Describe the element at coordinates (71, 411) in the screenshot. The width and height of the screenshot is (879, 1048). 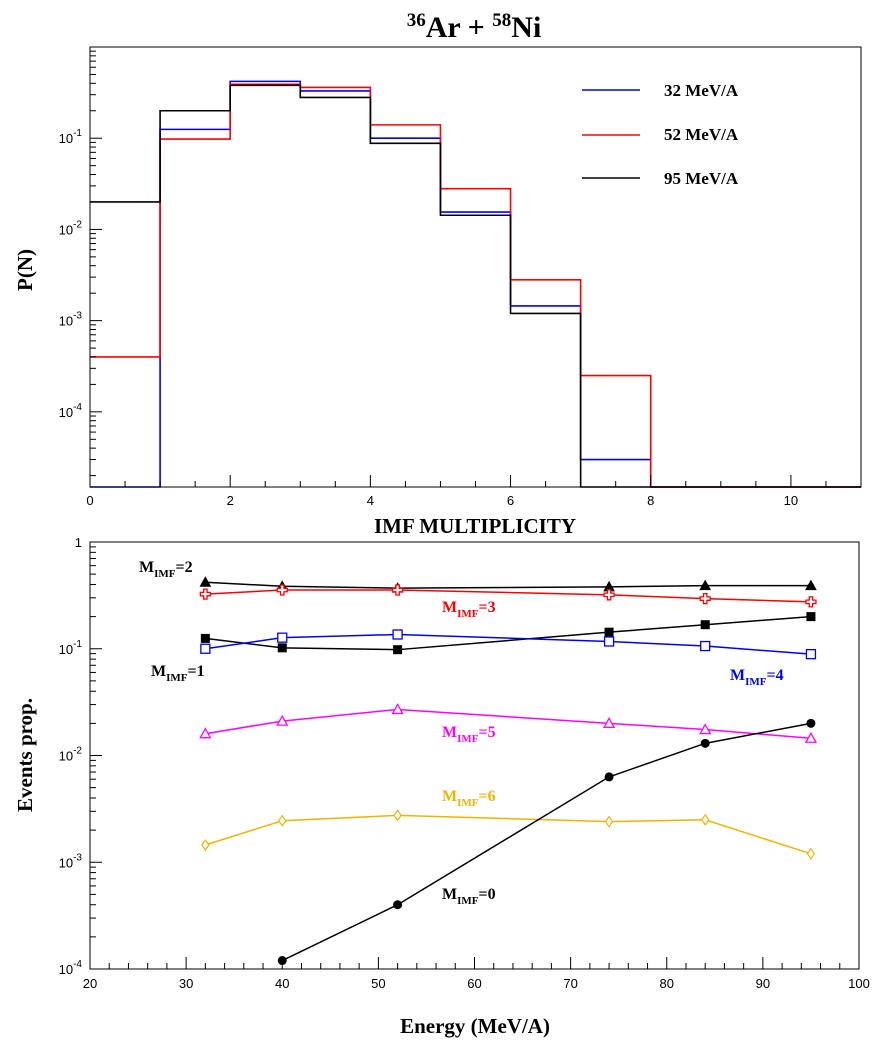
I see `top-y-tick-label: 10⁻⁴` at that location.